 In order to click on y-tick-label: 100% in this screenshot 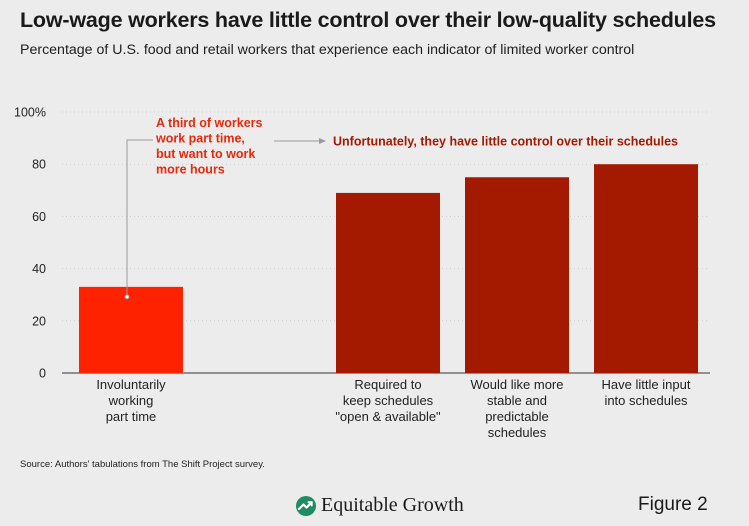, I will do `click(30, 113)`.